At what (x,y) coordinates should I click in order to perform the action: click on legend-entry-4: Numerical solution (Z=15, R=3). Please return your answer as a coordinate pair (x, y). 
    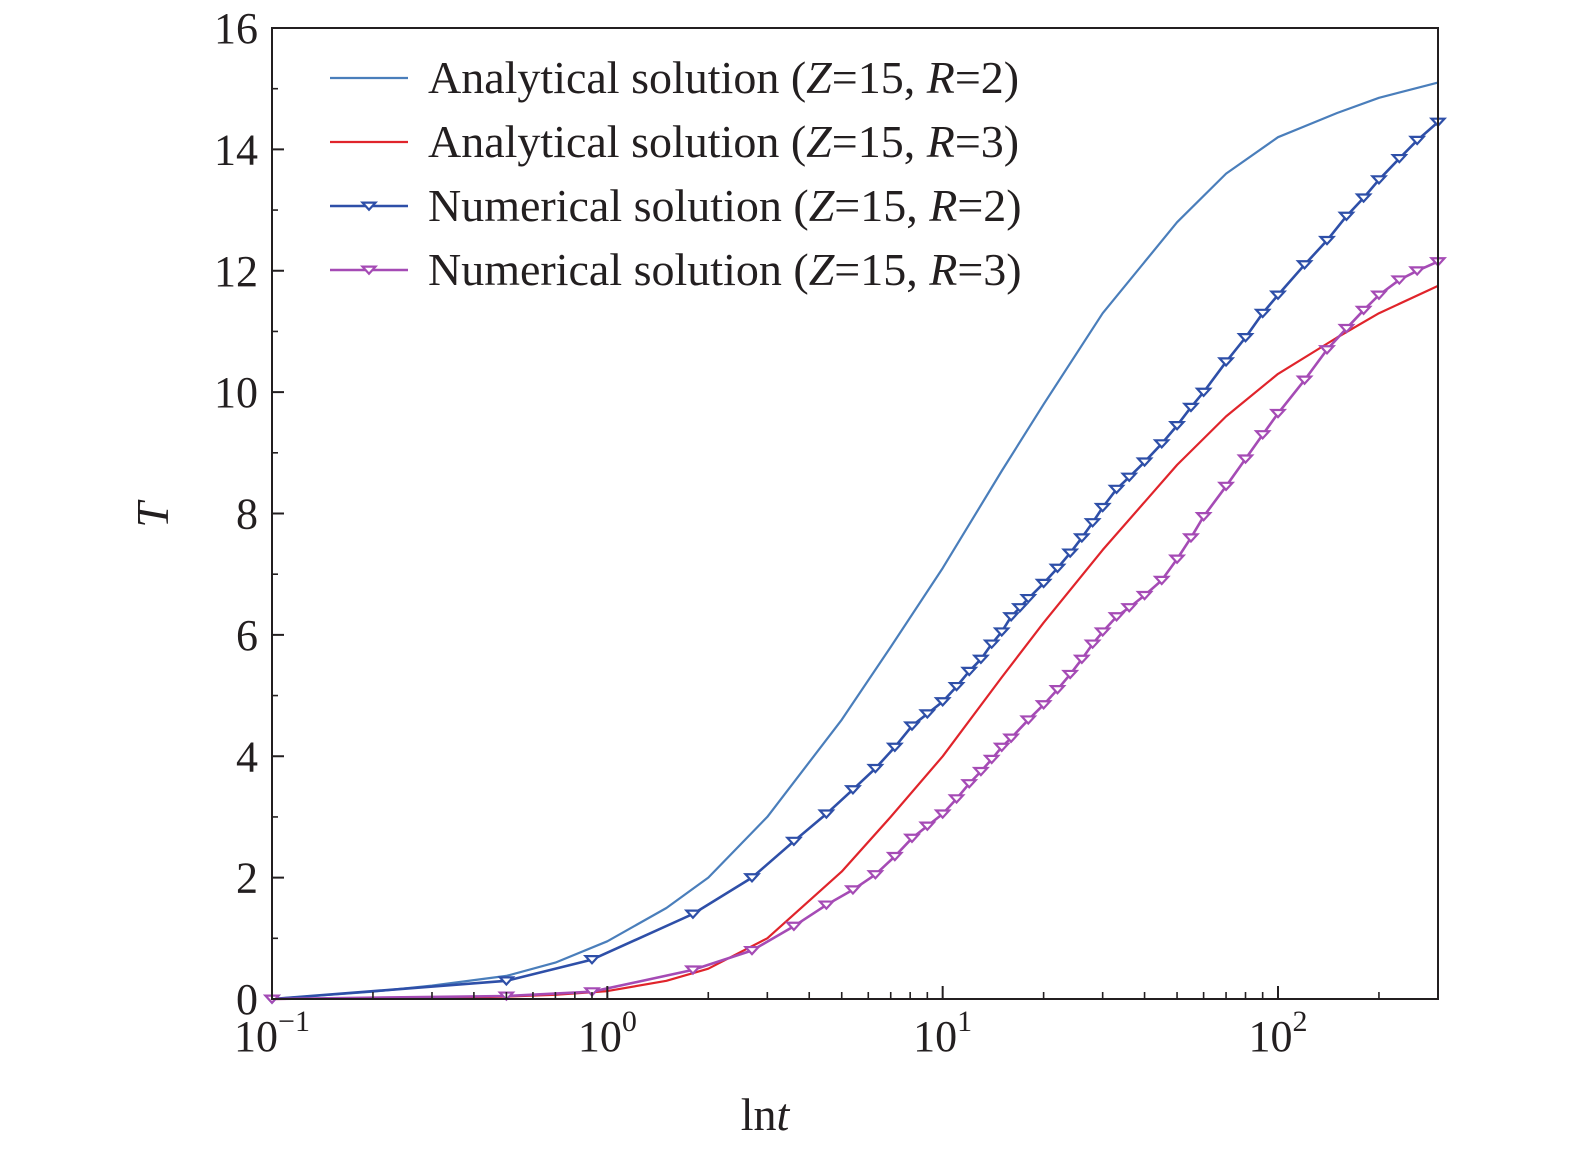
    Looking at the image, I should click on (676, 269).